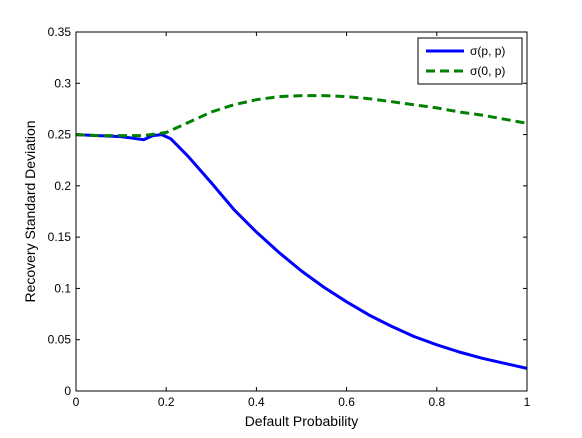 The image size is (582, 438). I want to click on legend-label-2: σ(0, p), so click(487, 71).